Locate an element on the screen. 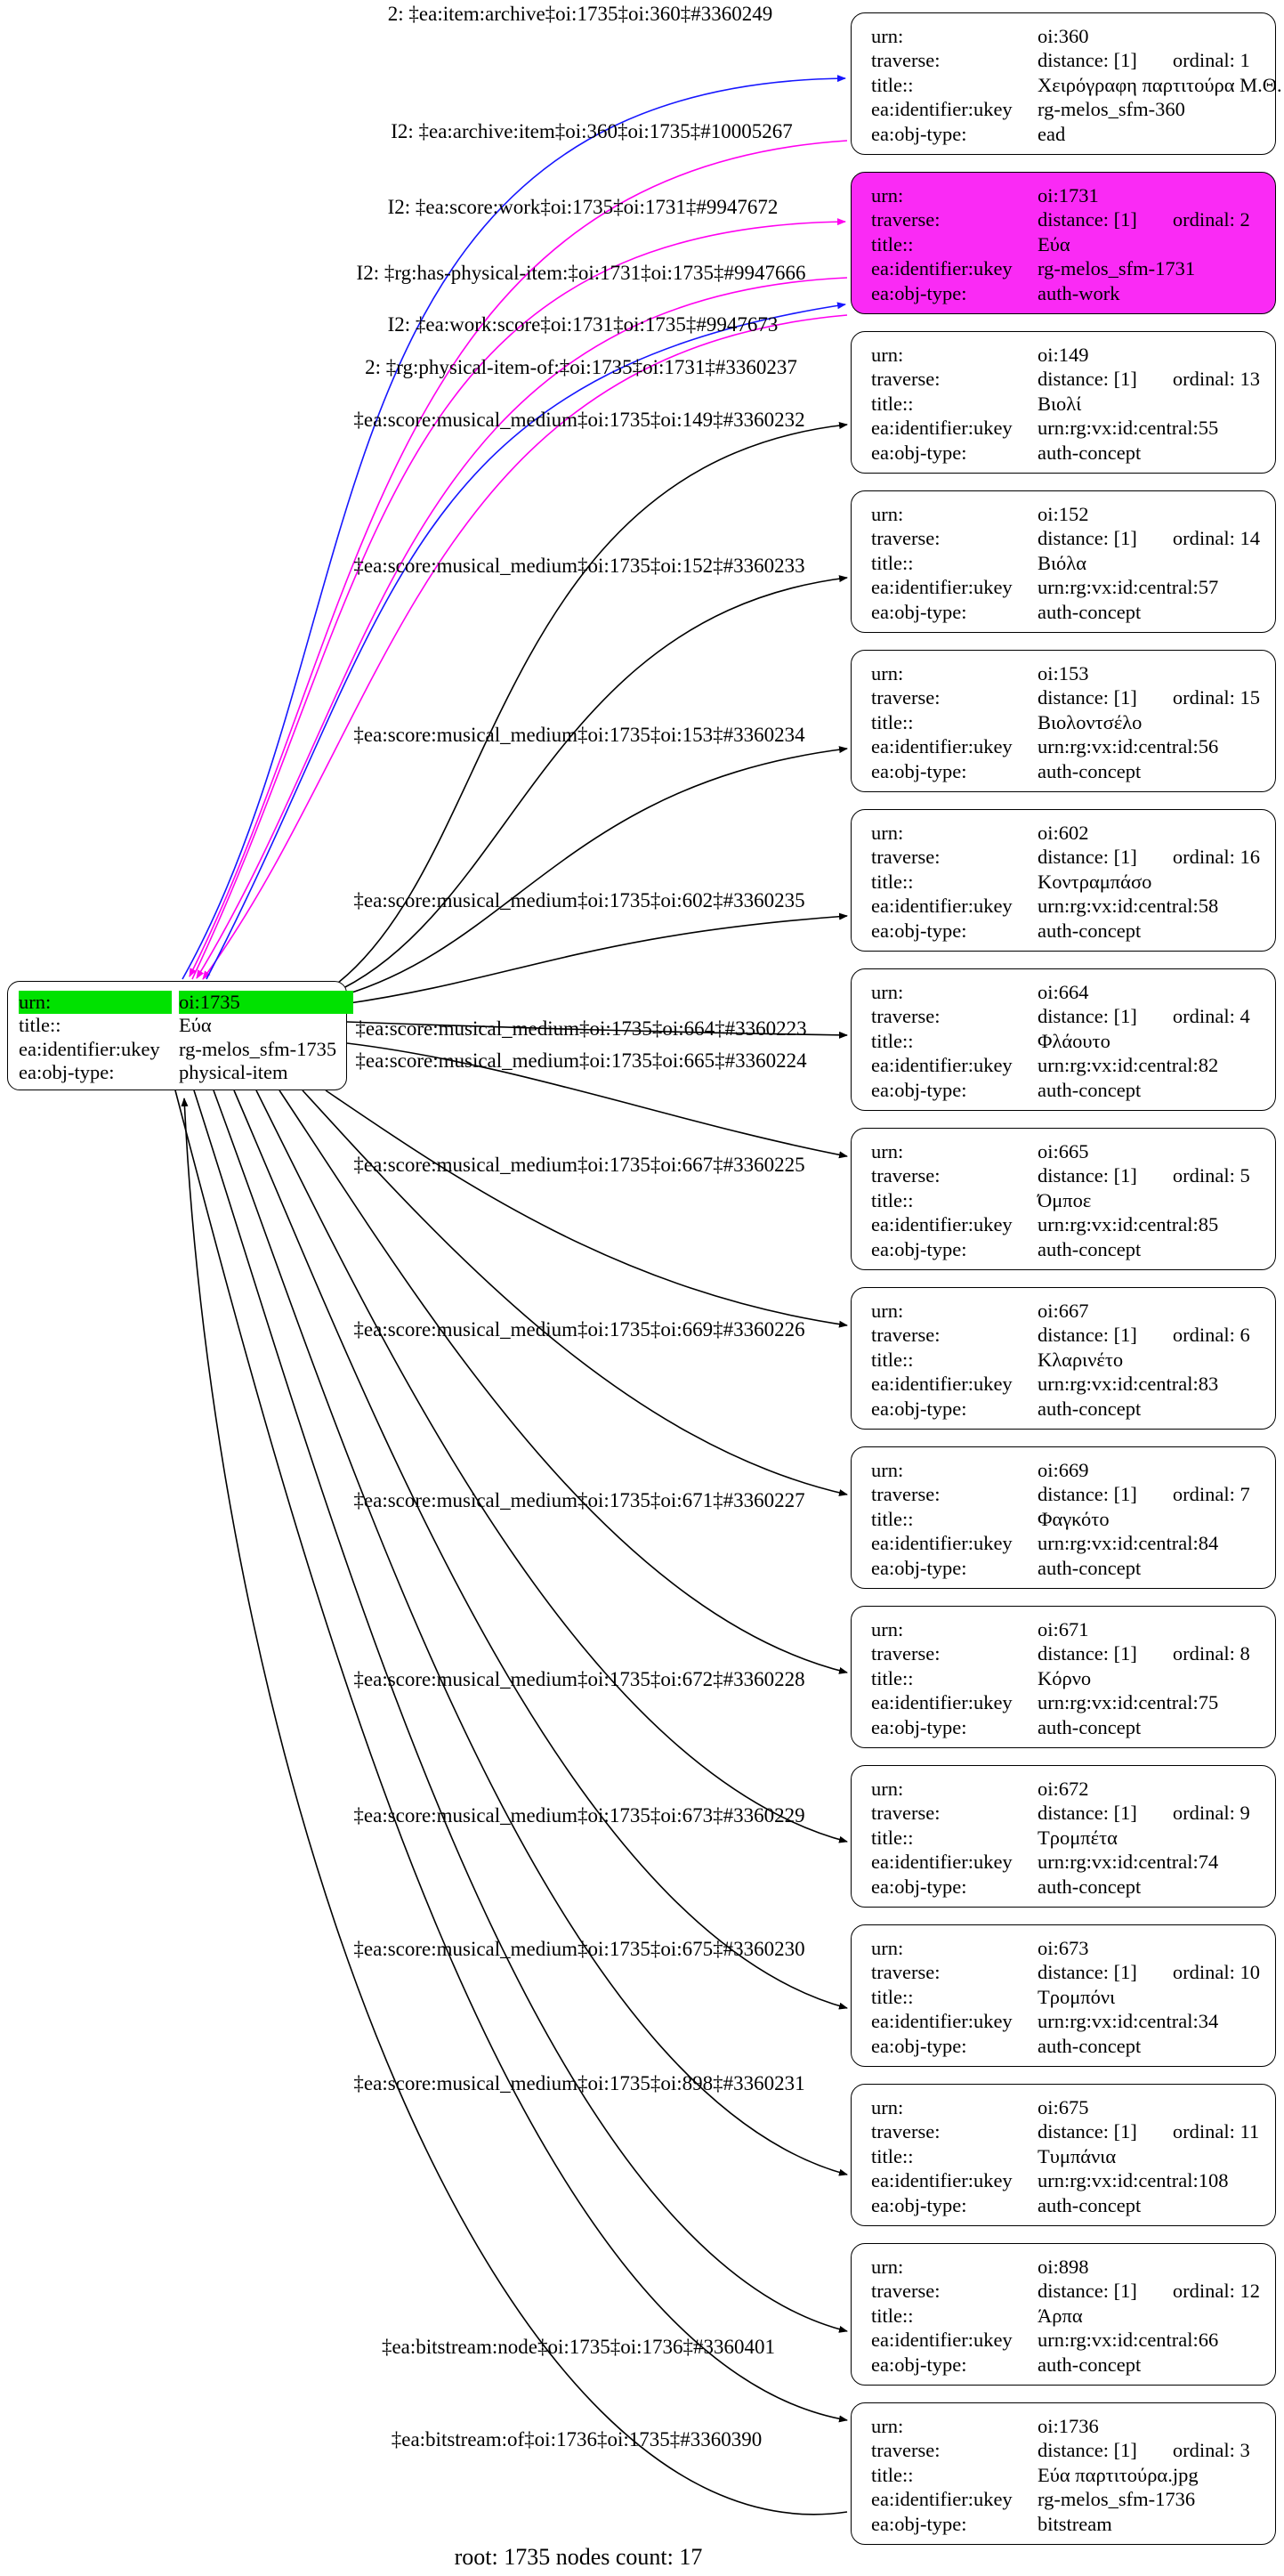  node-urn-value: oi:665 is located at coordinates (1064, 1151).